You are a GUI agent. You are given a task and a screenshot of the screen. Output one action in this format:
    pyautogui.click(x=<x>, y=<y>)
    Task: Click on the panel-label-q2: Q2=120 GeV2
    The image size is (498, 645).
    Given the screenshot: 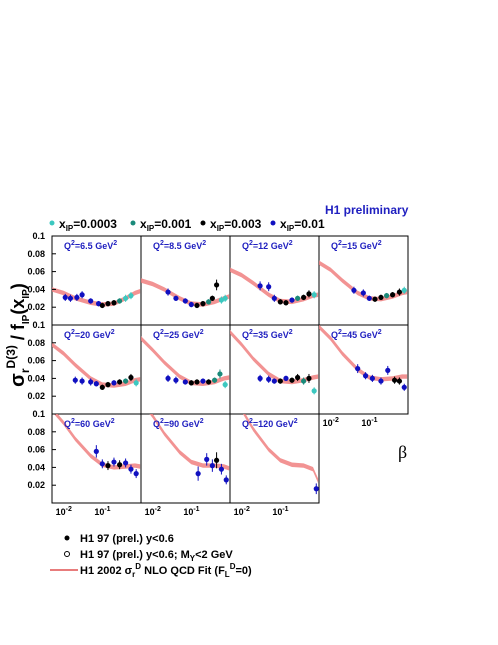 What is the action you would take?
    pyautogui.click(x=270, y=423)
    